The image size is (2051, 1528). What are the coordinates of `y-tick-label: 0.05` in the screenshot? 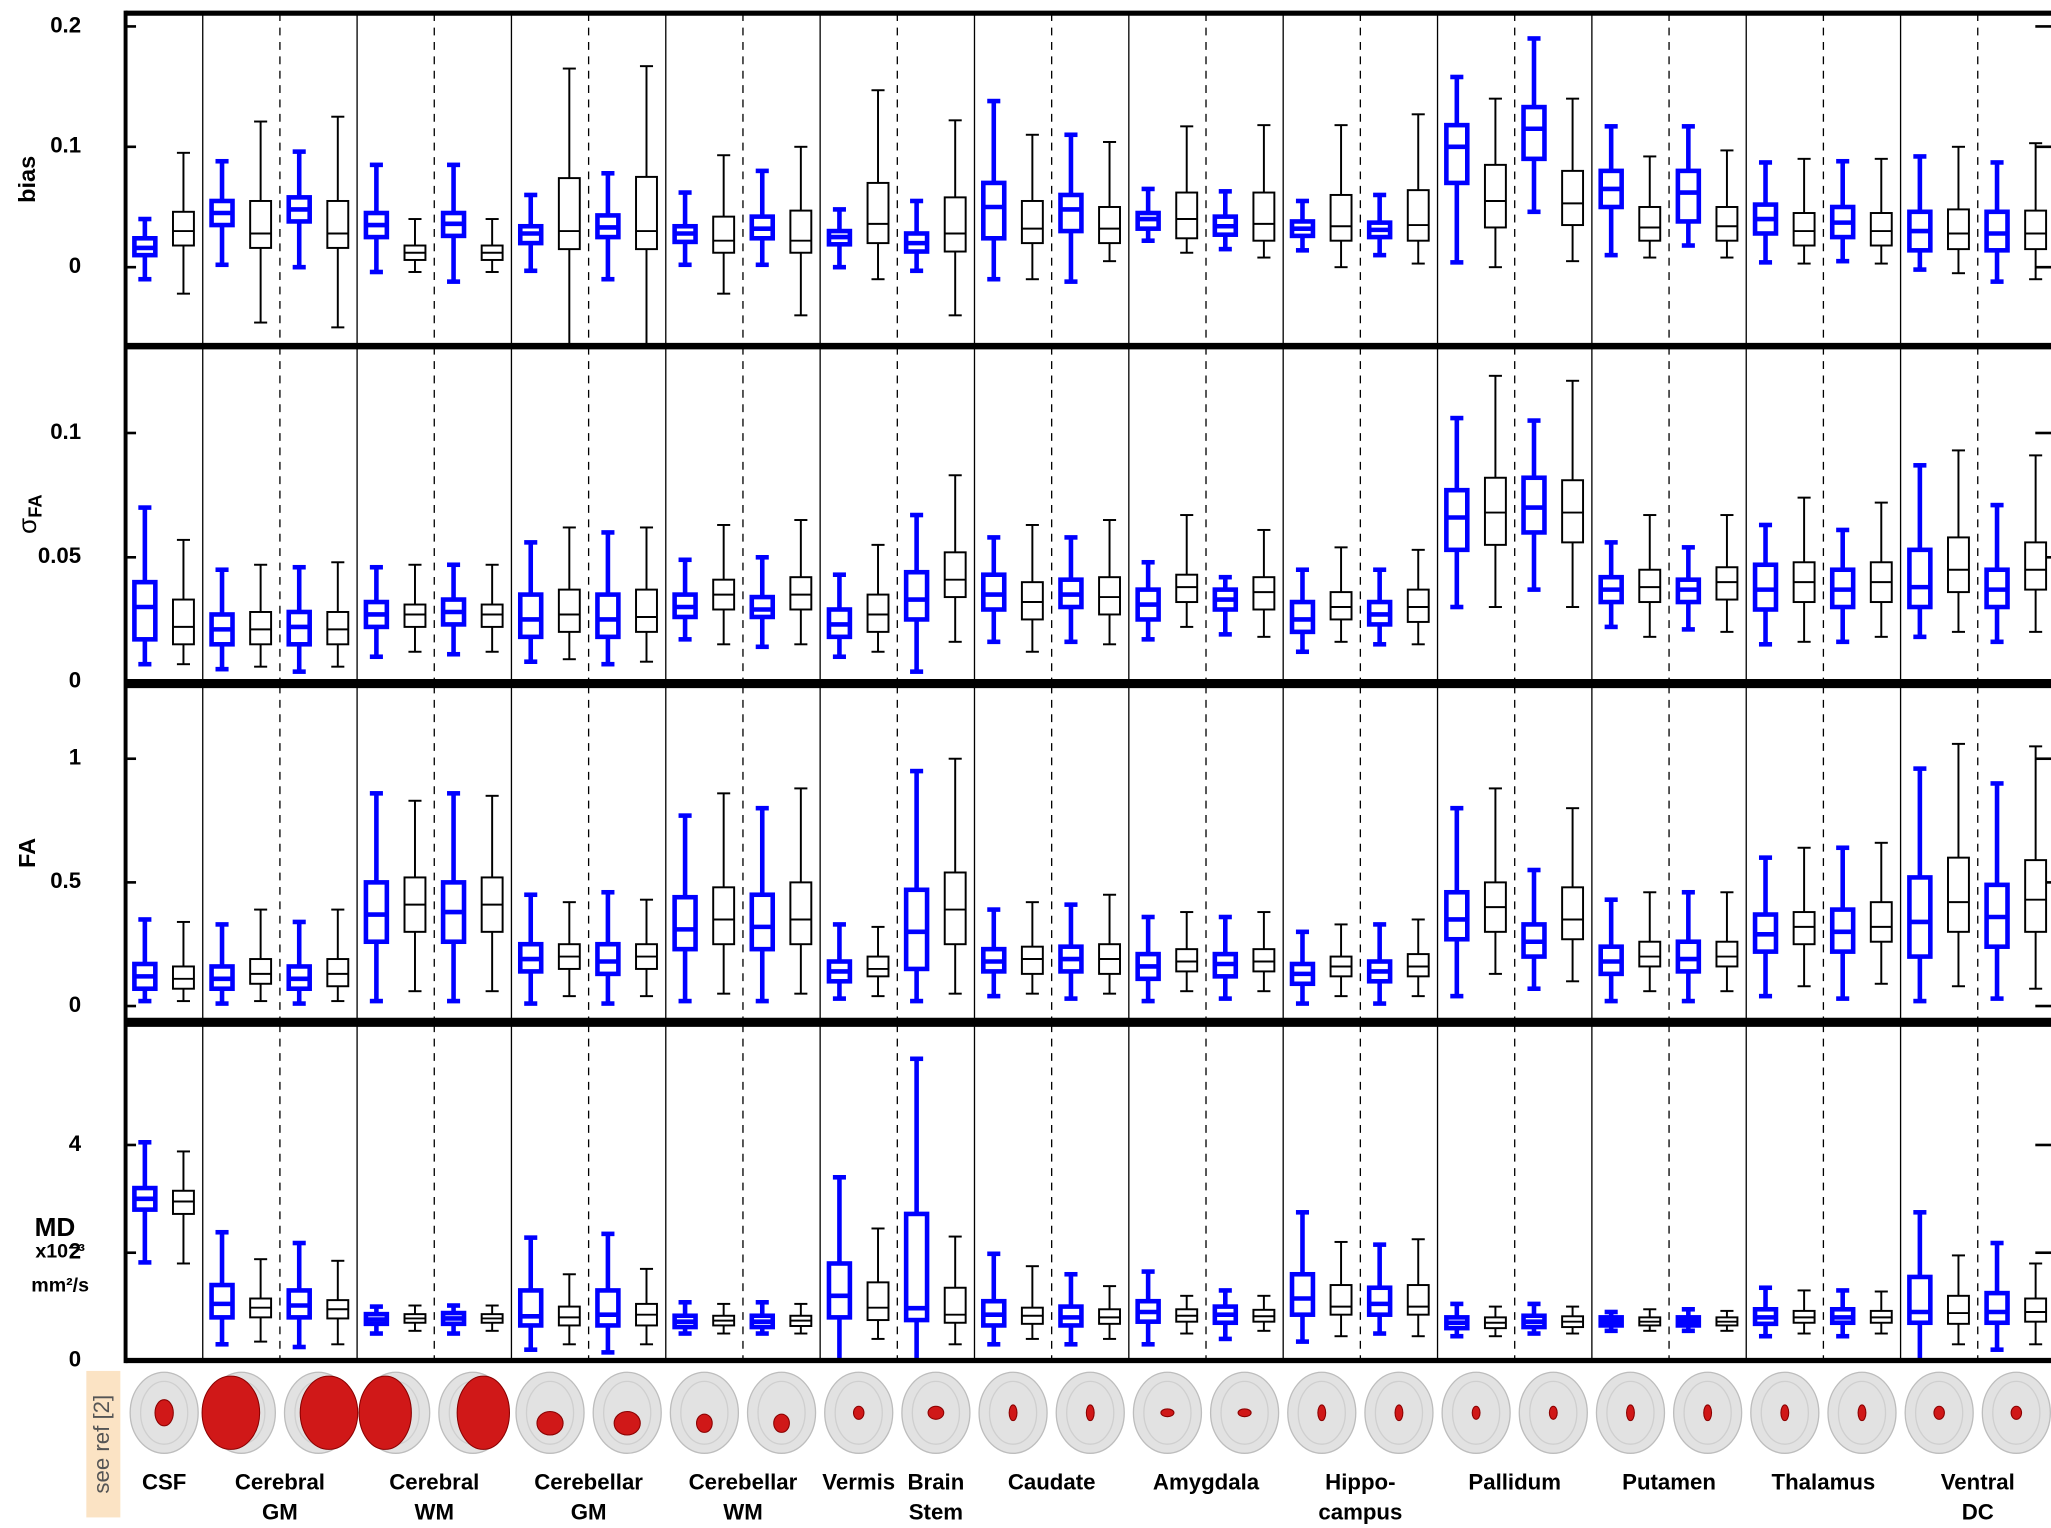 It's located at (59, 555).